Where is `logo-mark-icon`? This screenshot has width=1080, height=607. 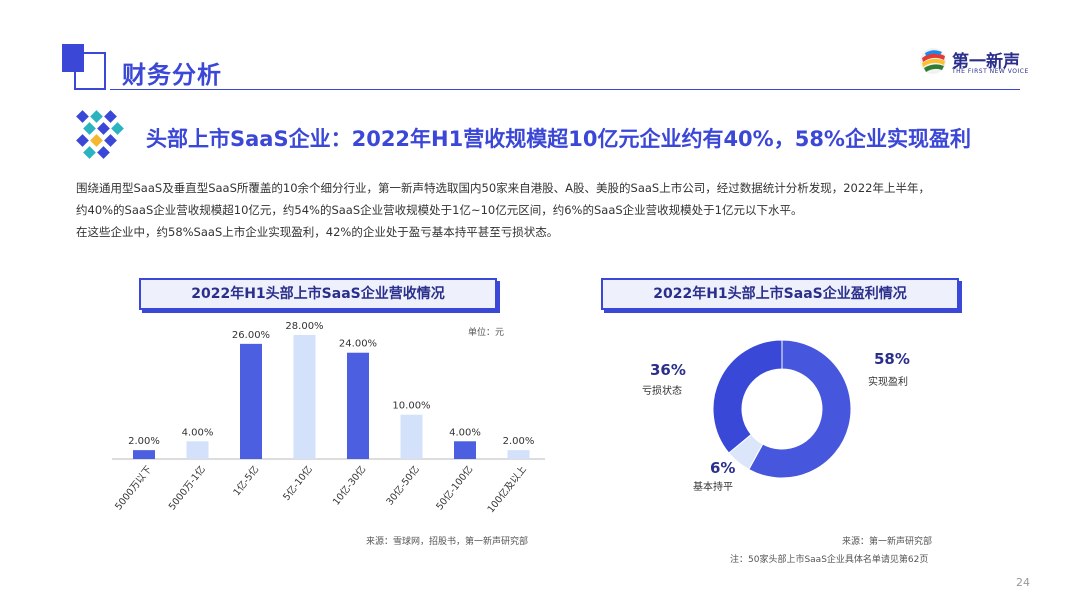
logo-mark-icon is located at coordinates (933, 61).